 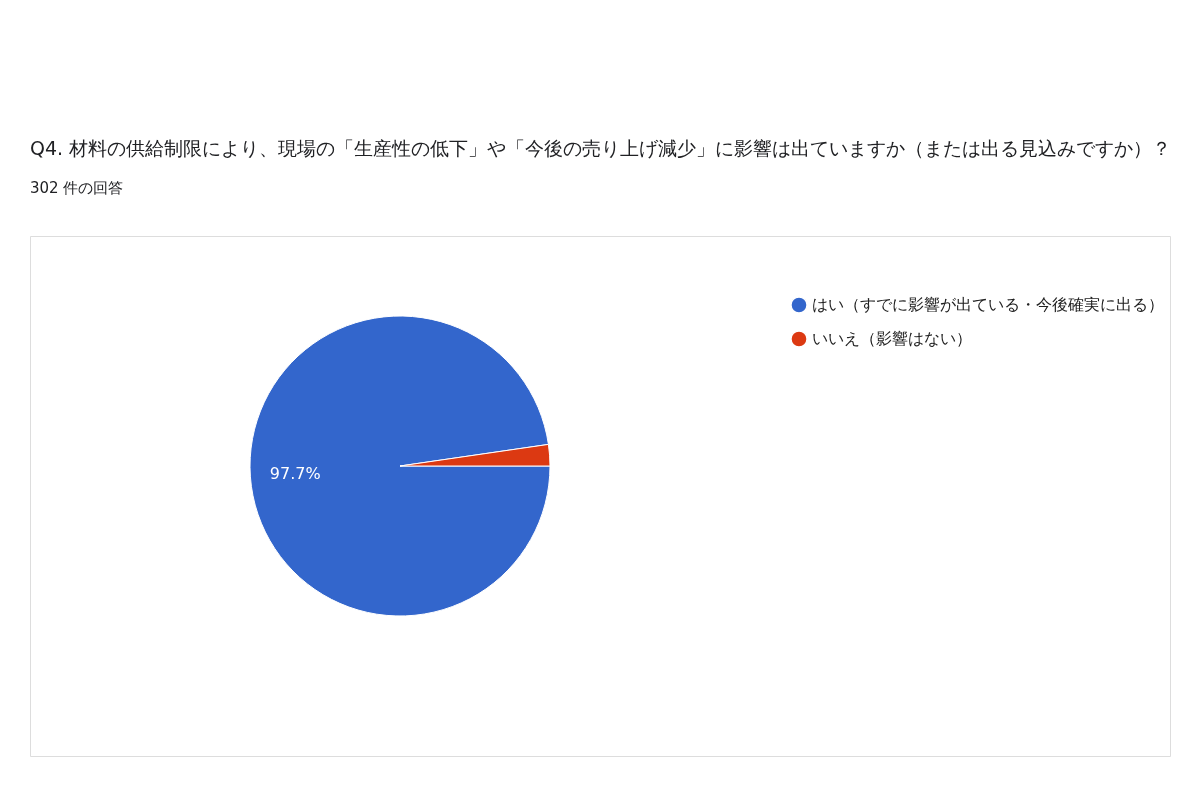 What do you see at coordinates (295, 473) in the screenshot?
I see `data-label: 97.7%` at bounding box center [295, 473].